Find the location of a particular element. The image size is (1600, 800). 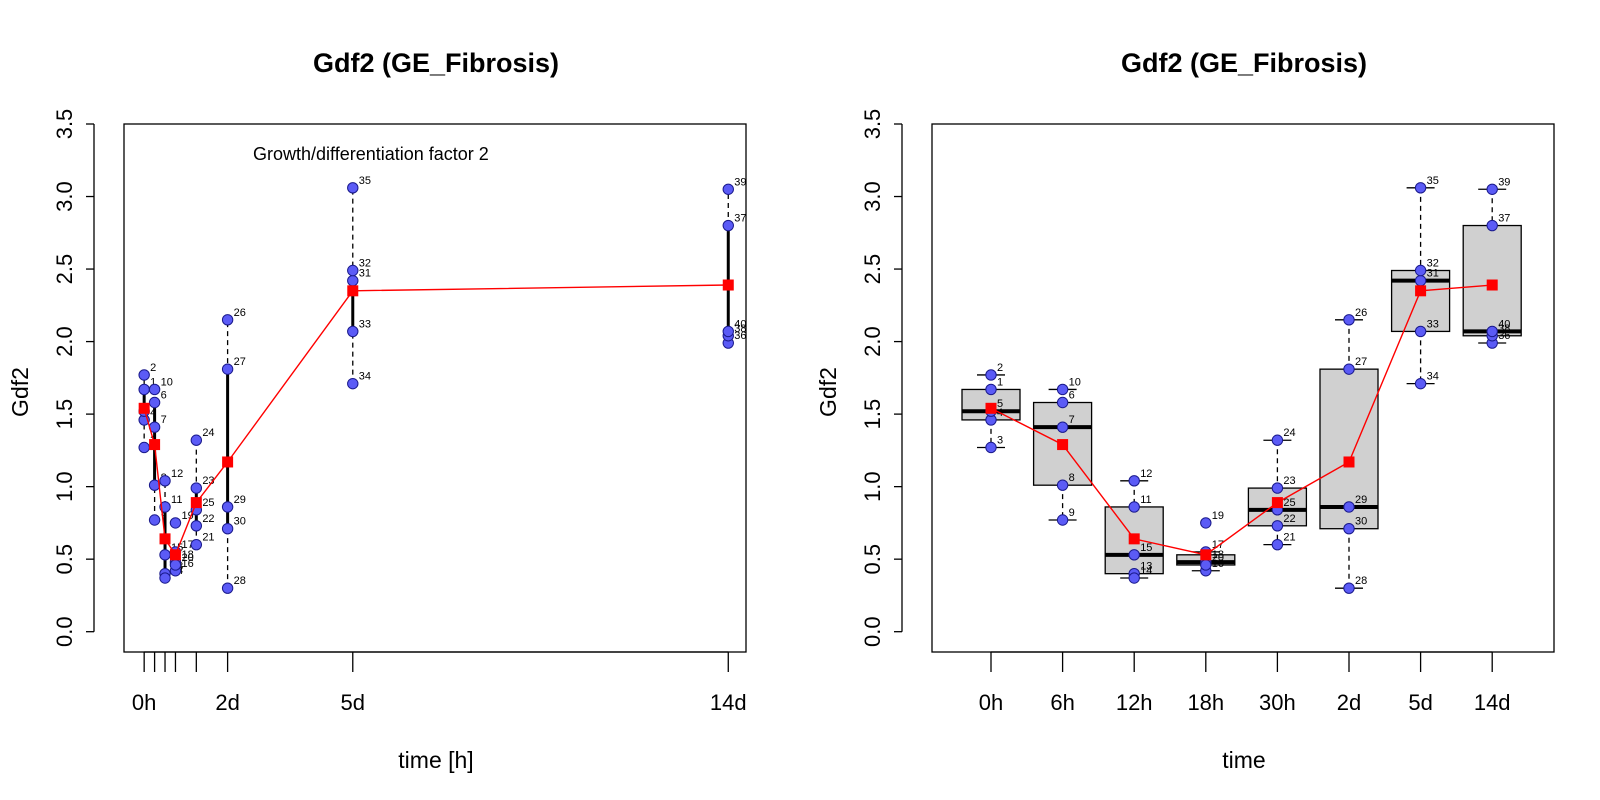

x-tick-label: 6h is located at coordinates (1062, 702).